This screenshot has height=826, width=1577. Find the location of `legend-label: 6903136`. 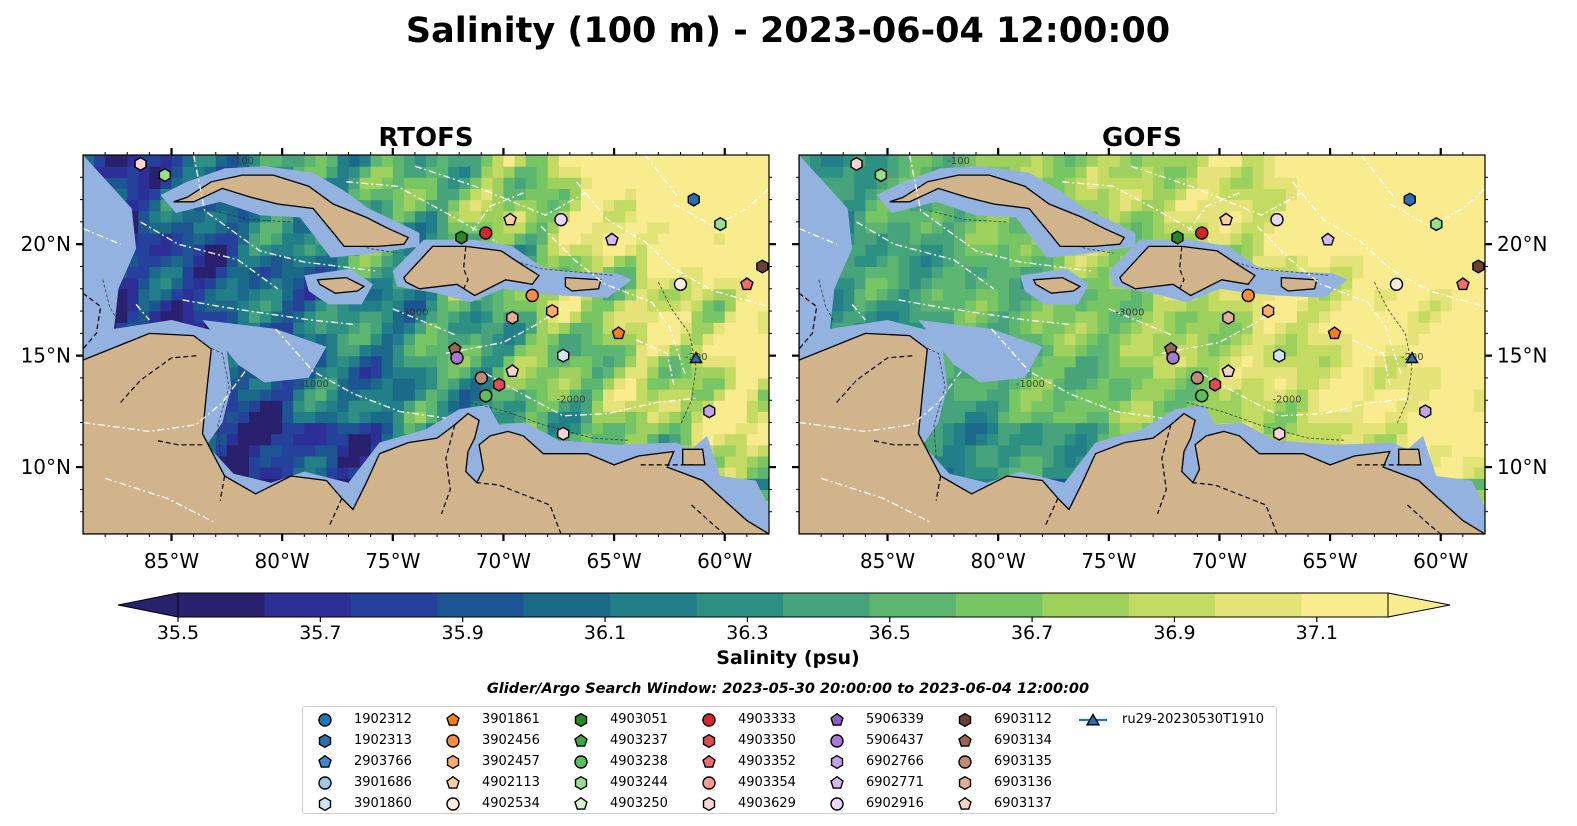

legend-label: 6903136 is located at coordinates (1023, 782).